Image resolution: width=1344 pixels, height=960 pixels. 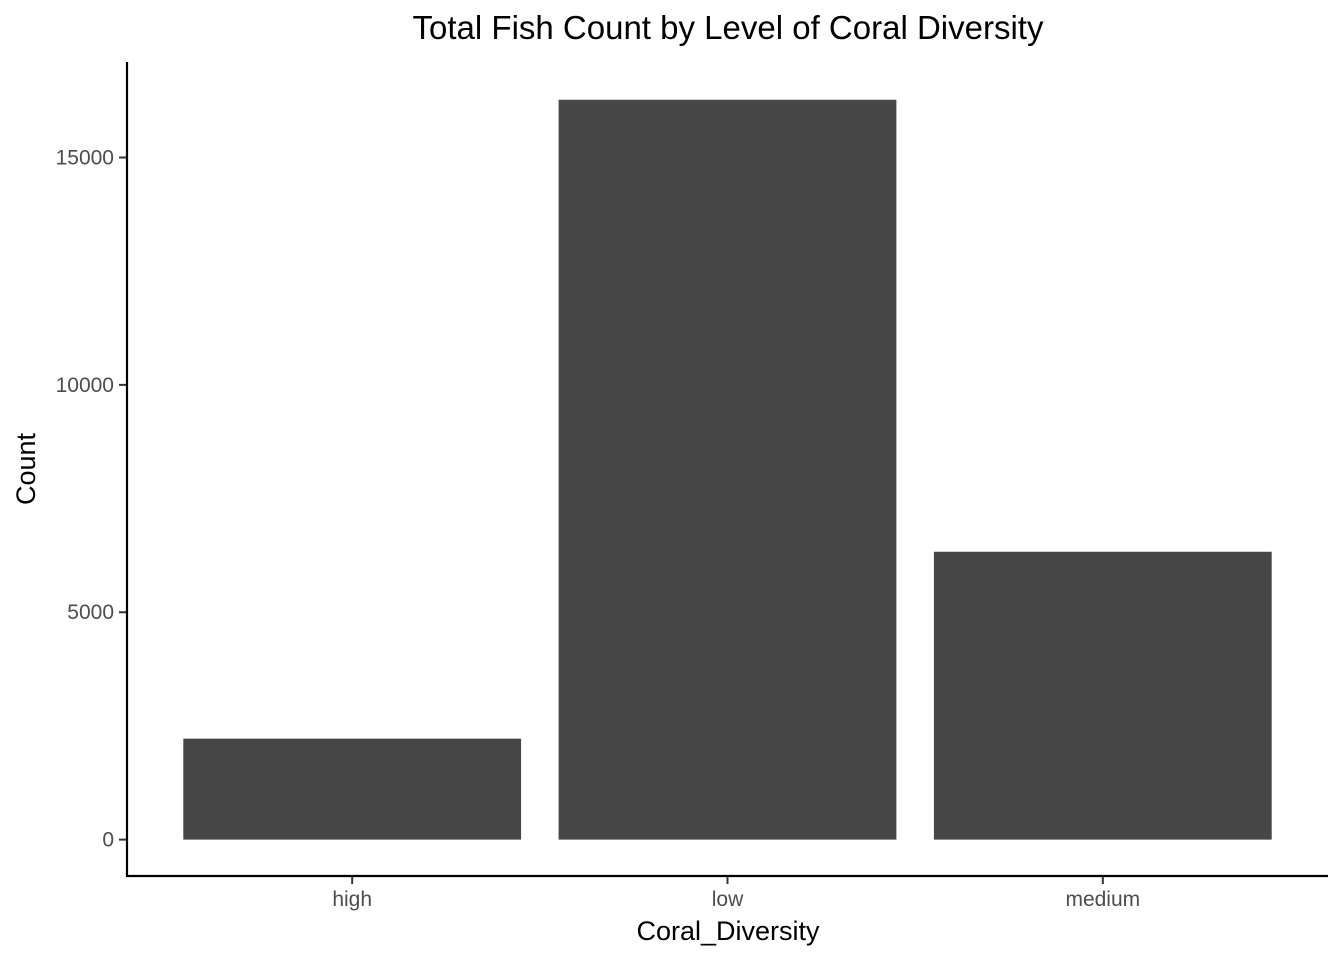 What do you see at coordinates (352, 899) in the screenshot?
I see `x-tick-label-high: high` at bounding box center [352, 899].